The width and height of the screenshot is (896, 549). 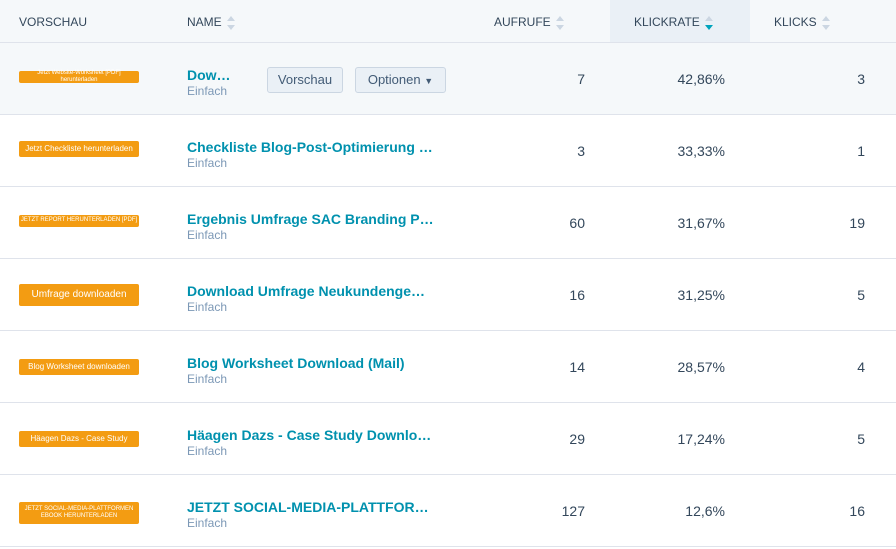 I want to click on header-ctr: Klickrate, so click(x=680, y=21).